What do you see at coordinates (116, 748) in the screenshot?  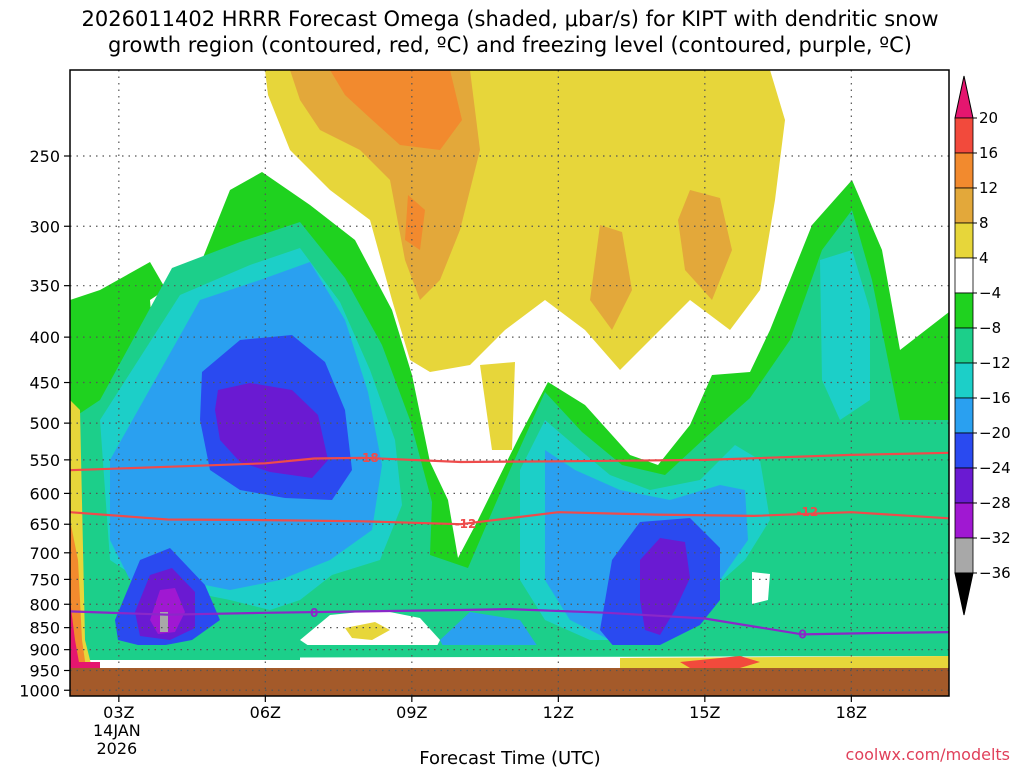 I see `x-tick-year: 2026` at bounding box center [116, 748].